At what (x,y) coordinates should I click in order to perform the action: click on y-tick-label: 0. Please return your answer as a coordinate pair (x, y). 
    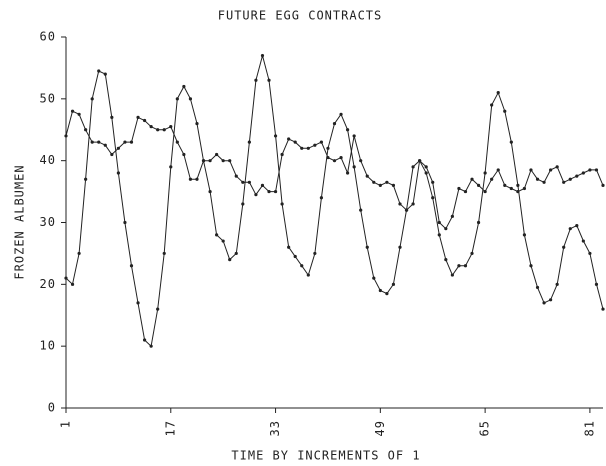
    Looking at the image, I should click on (52, 408).